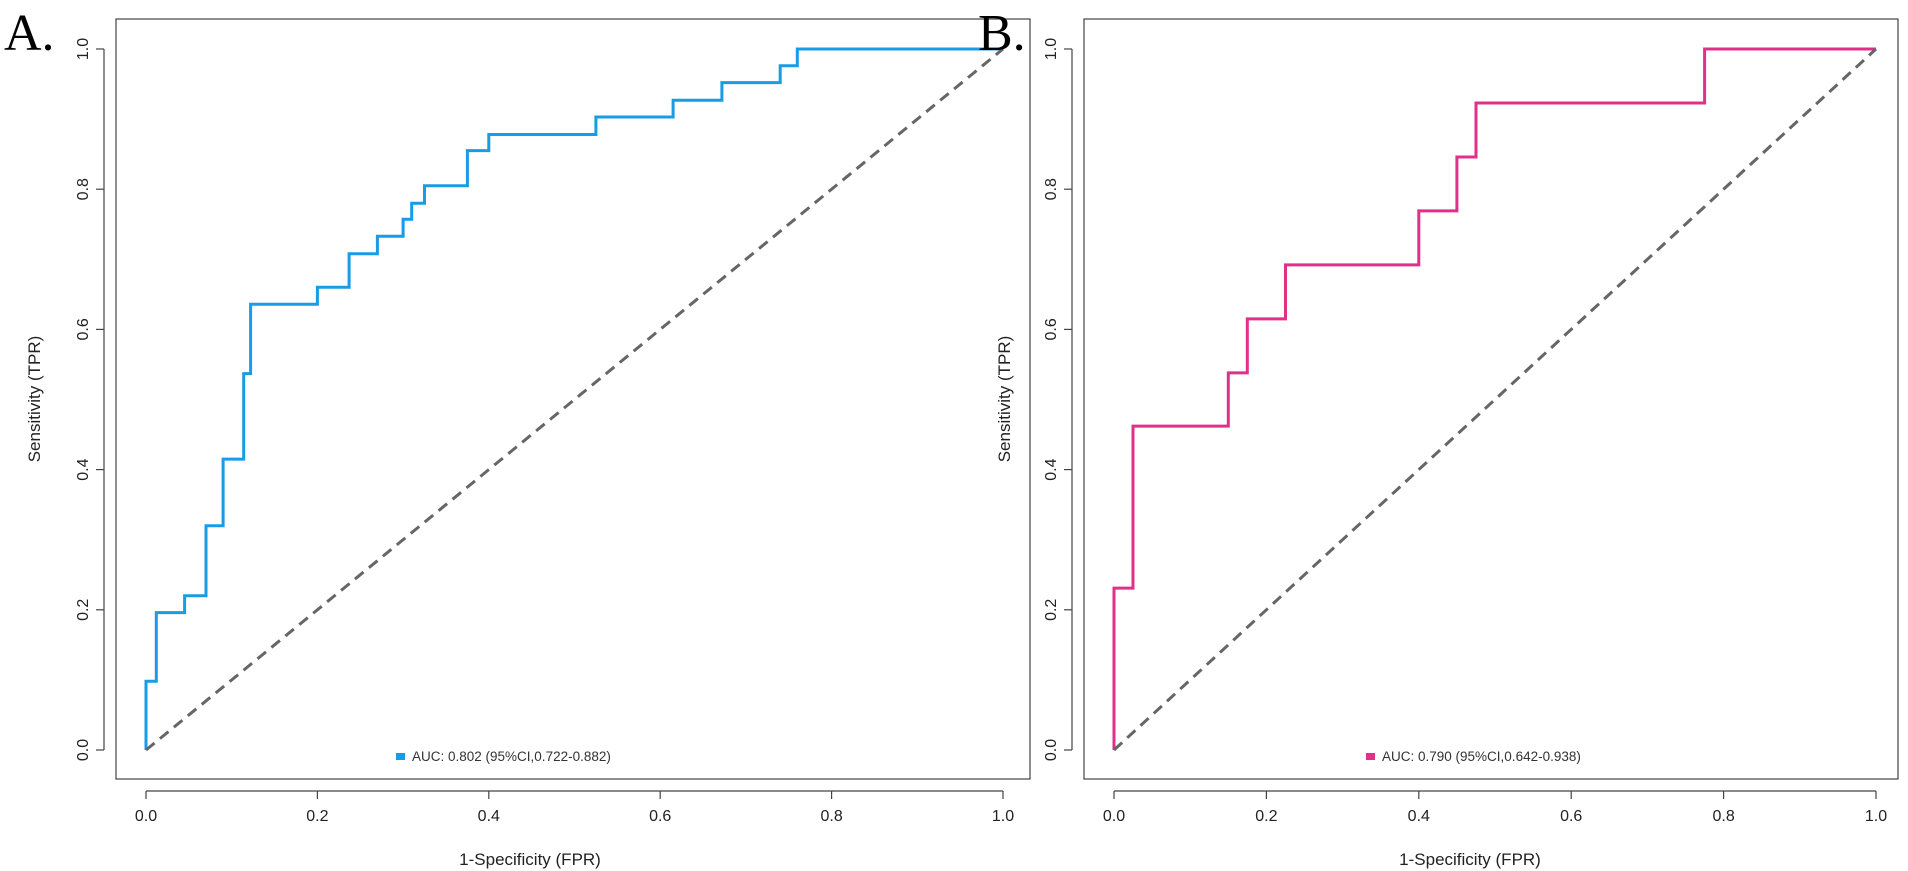 The height and width of the screenshot is (871, 1908). What do you see at coordinates (511, 756) in the screenshot?
I see `legend-label: AUC: 0.802 (95%CI,0.722-0.882)` at bounding box center [511, 756].